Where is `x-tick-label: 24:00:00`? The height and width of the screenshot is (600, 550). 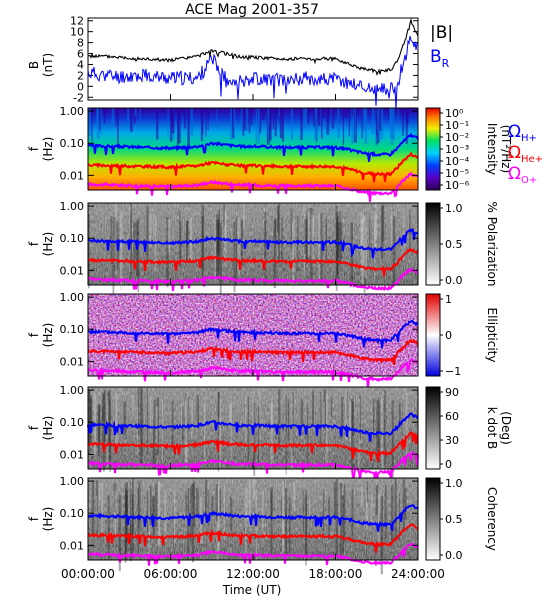
x-tick-label: 24:00:00 is located at coordinates (418, 574).